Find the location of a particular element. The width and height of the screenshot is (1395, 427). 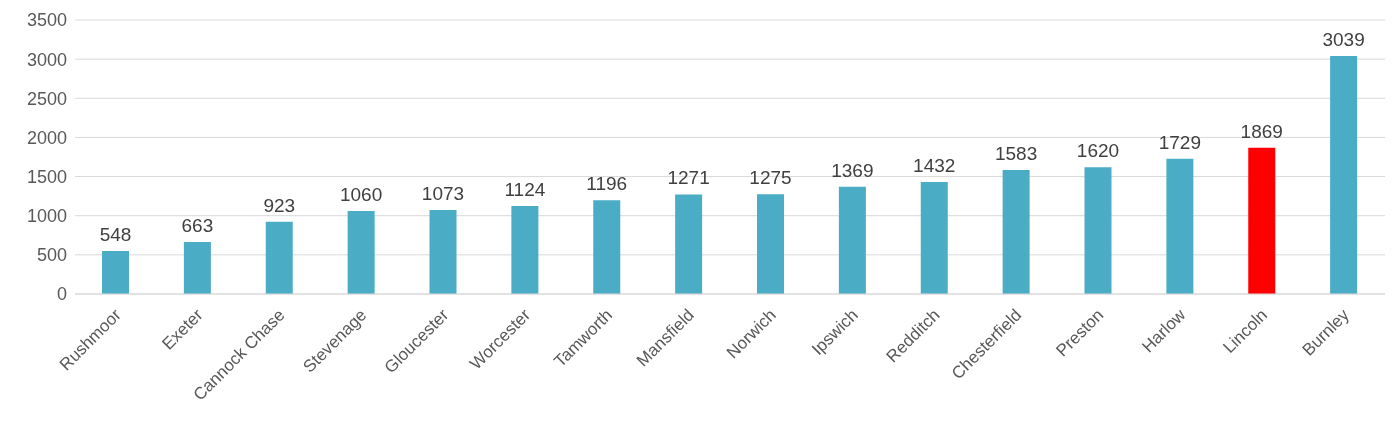

data-label: 1073 is located at coordinates (443, 193).